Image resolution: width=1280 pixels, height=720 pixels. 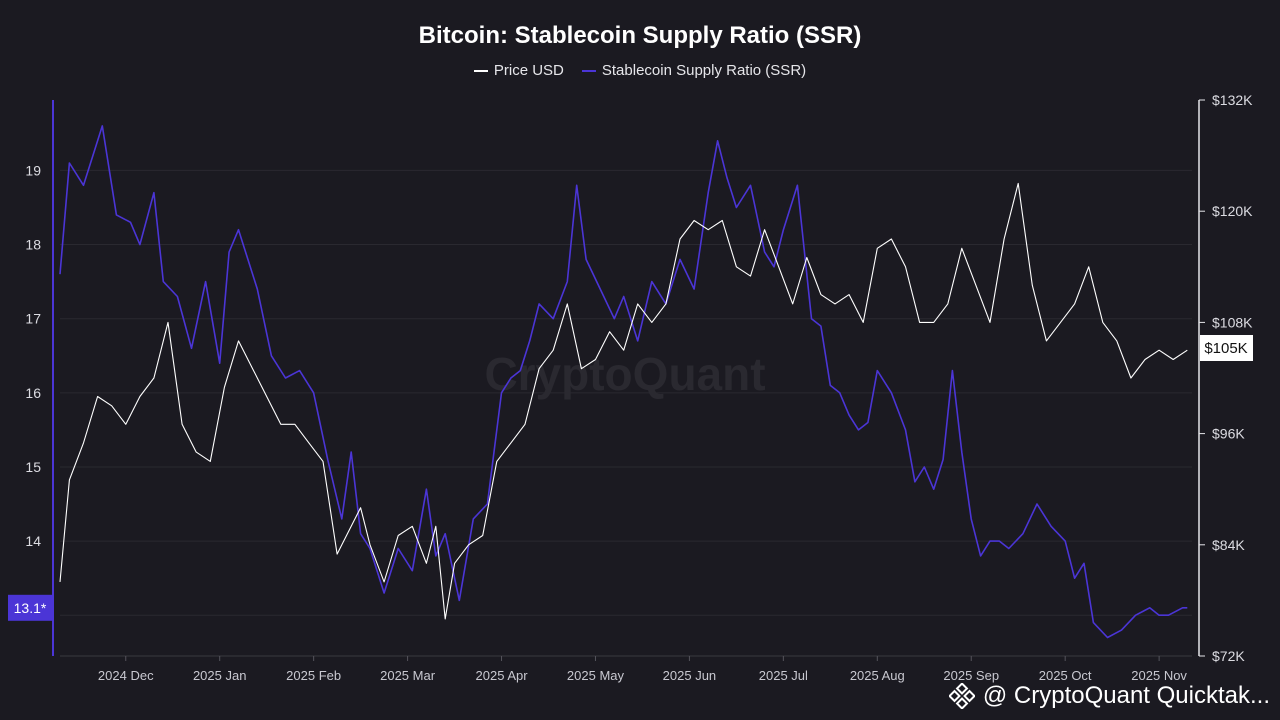 I want to click on legend-swatch-ssr, so click(x=588, y=70).